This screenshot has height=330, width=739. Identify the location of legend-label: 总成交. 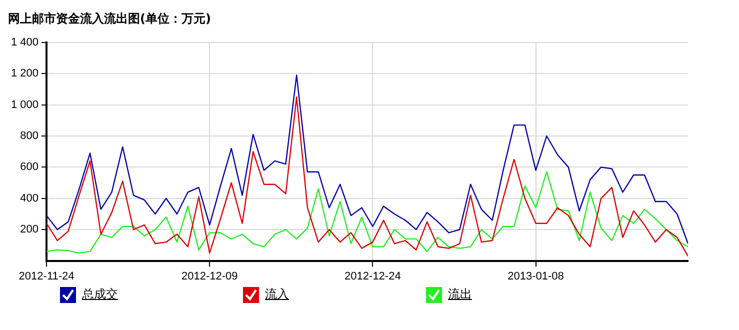
(100, 294).